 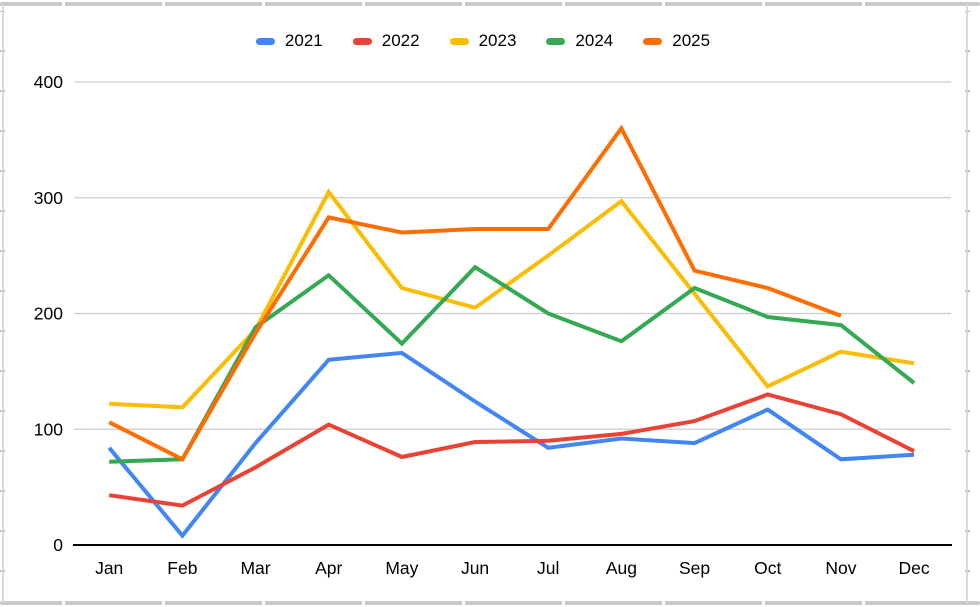 I want to click on legend: 2021 2022 2023 2024 2025, so click(x=483, y=41).